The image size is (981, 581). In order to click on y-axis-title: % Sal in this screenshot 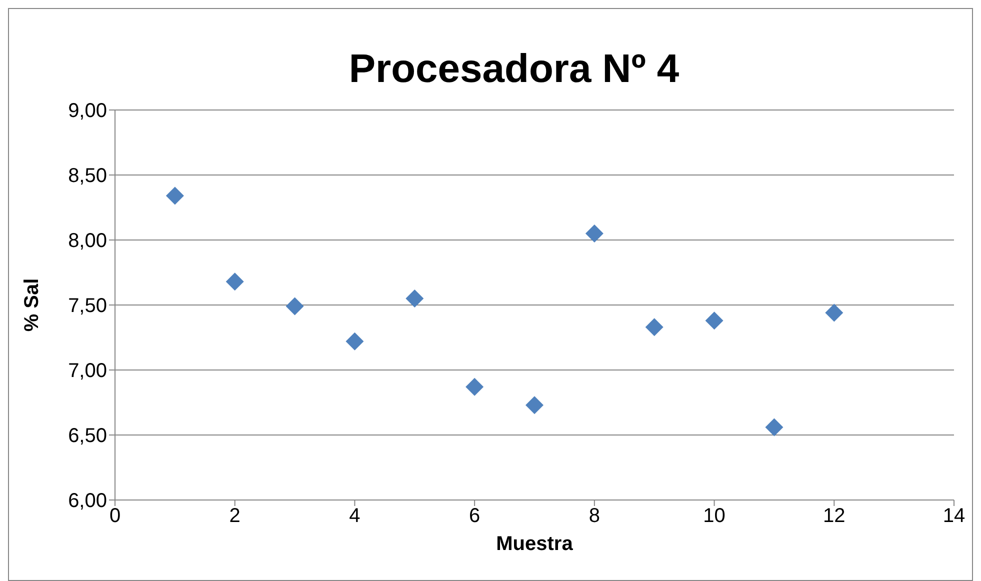, I will do `click(32, 305)`.